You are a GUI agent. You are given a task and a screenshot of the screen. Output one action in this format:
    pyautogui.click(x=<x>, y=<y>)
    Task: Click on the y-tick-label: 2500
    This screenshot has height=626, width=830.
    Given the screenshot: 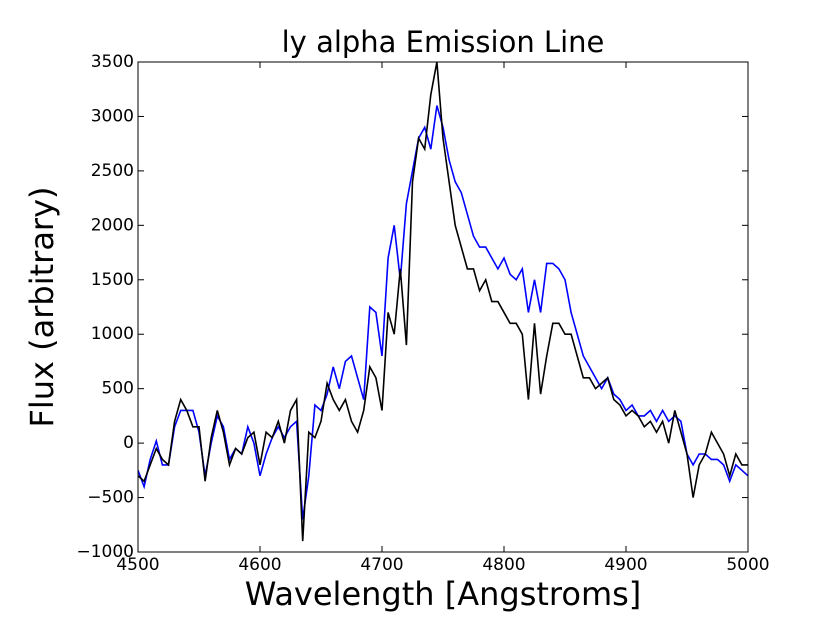 What is the action you would take?
    pyautogui.click(x=112, y=171)
    